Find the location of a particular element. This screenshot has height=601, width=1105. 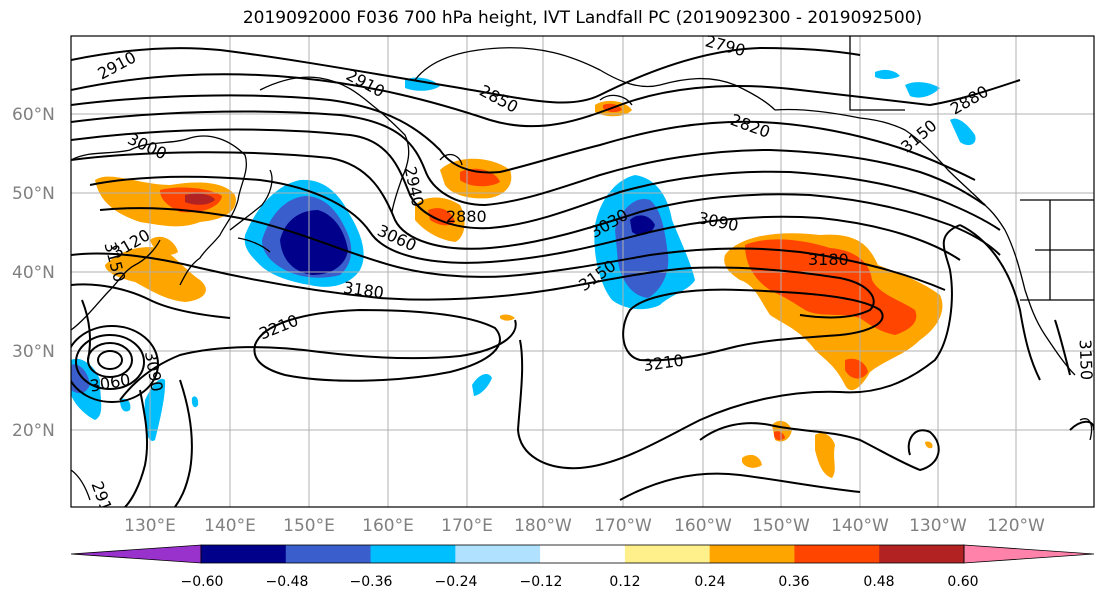

colorbar-tick-label: 0.12 is located at coordinates (624, 582).